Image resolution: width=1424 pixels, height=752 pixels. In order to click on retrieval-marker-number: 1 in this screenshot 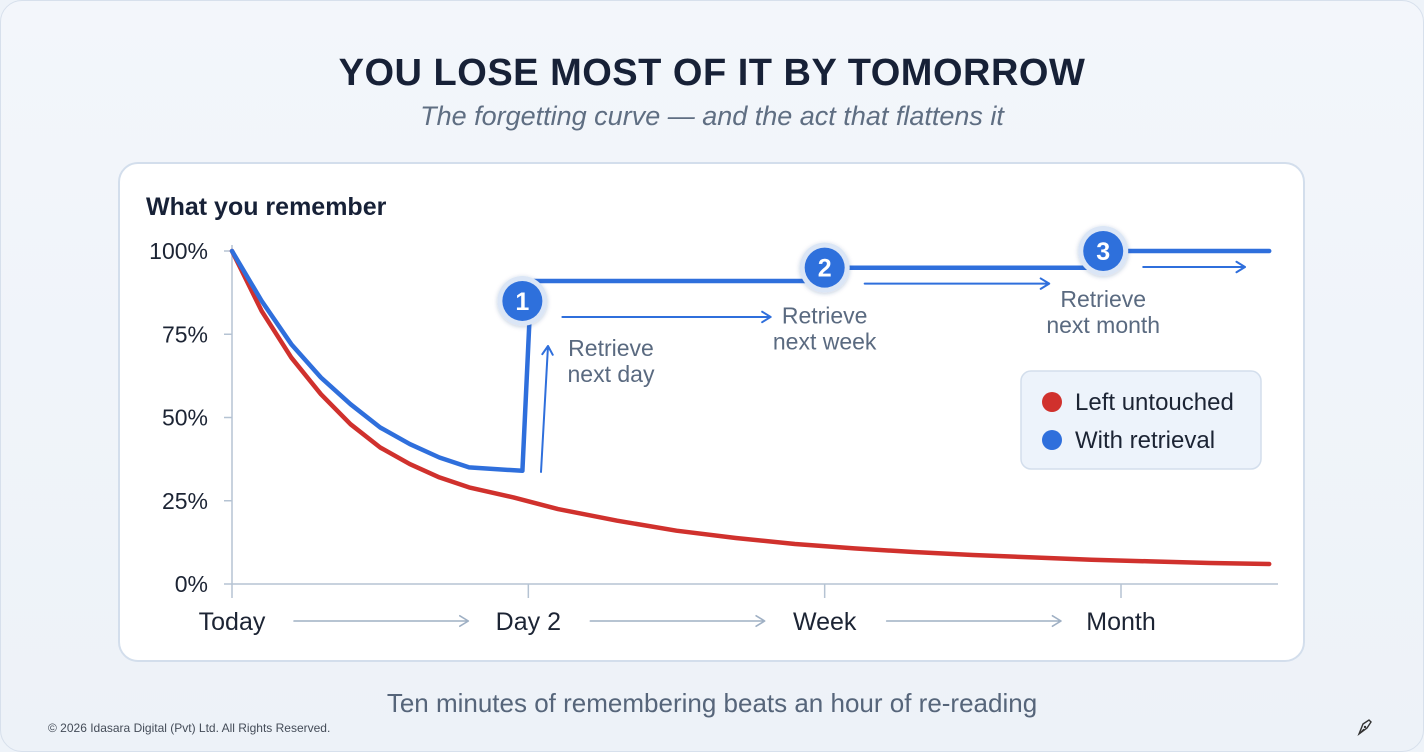, I will do `click(522, 302)`.